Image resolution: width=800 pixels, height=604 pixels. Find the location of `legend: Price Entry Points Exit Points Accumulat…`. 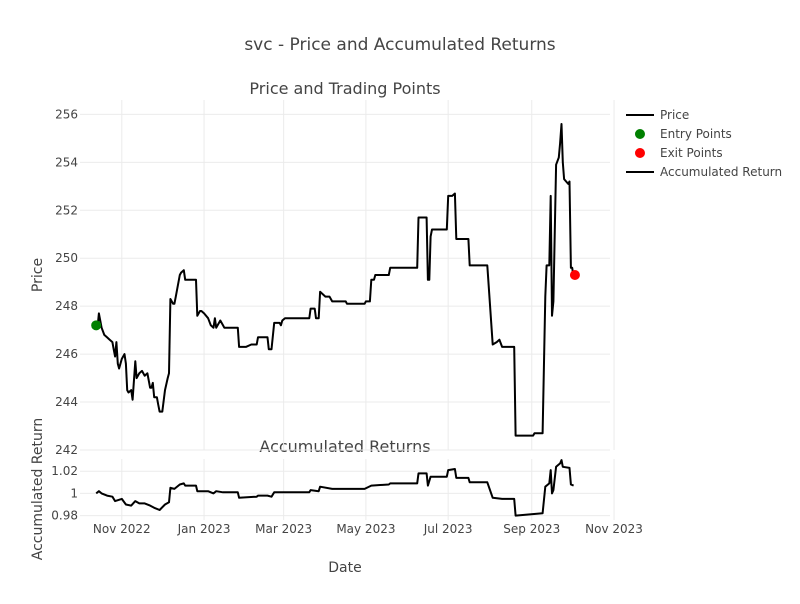

legend: Price Entry Points Exit Points Accumulat… is located at coordinates (704, 143).